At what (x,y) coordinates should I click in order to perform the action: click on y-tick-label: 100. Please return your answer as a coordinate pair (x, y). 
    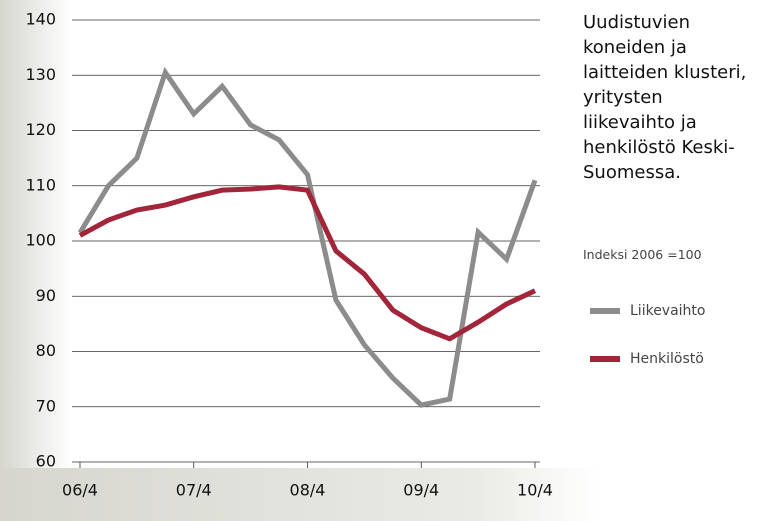
    Looking at the image, I should click on (40, 240).